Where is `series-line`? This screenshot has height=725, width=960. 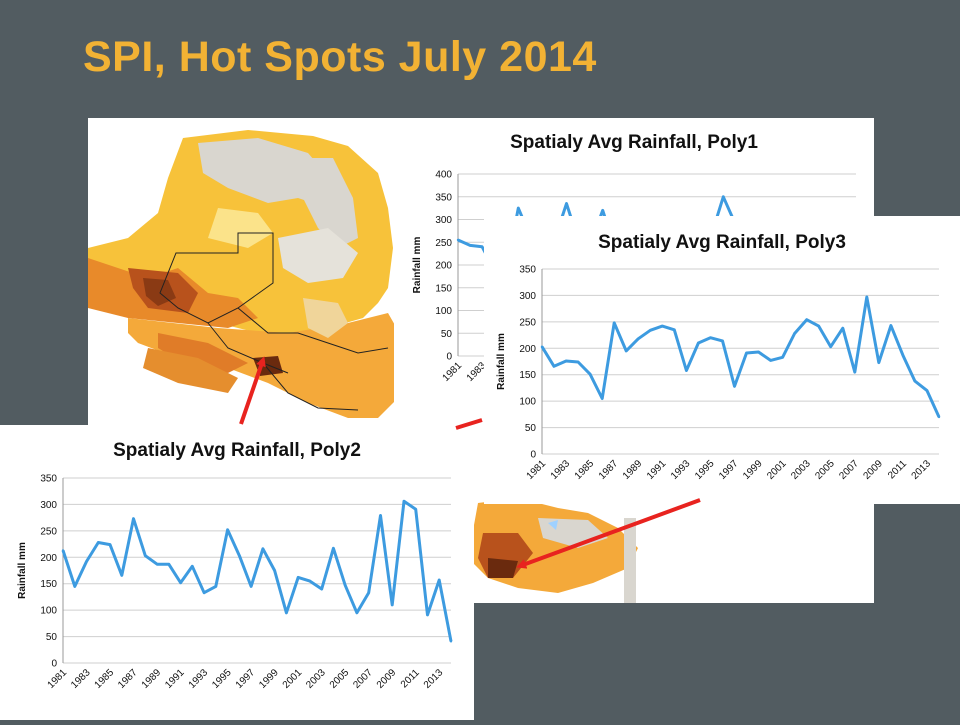 series-line is located at coordinates (740, 356).